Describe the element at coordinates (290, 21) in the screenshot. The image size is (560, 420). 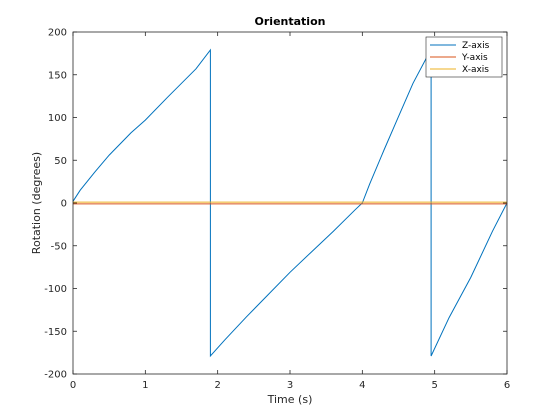
I see `chart-title: Orientation` at that location.